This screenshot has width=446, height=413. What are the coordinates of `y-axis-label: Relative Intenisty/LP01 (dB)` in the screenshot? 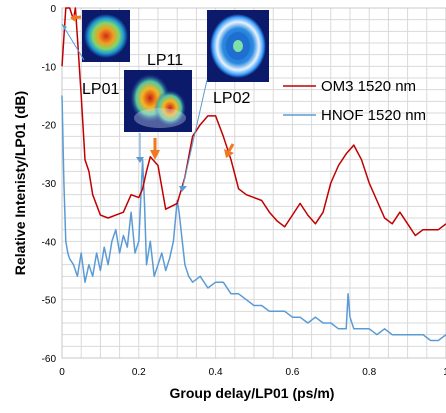 It's located at (20, 183).